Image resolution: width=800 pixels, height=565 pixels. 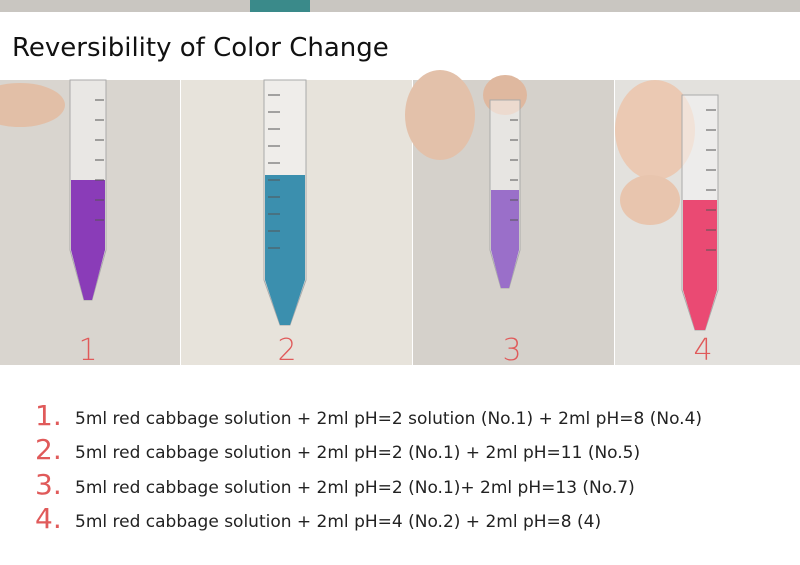 What do you see at coordinates (702, 350) in the screenshot?
I see `photo-label: 4` at bounding box center [702, 350].